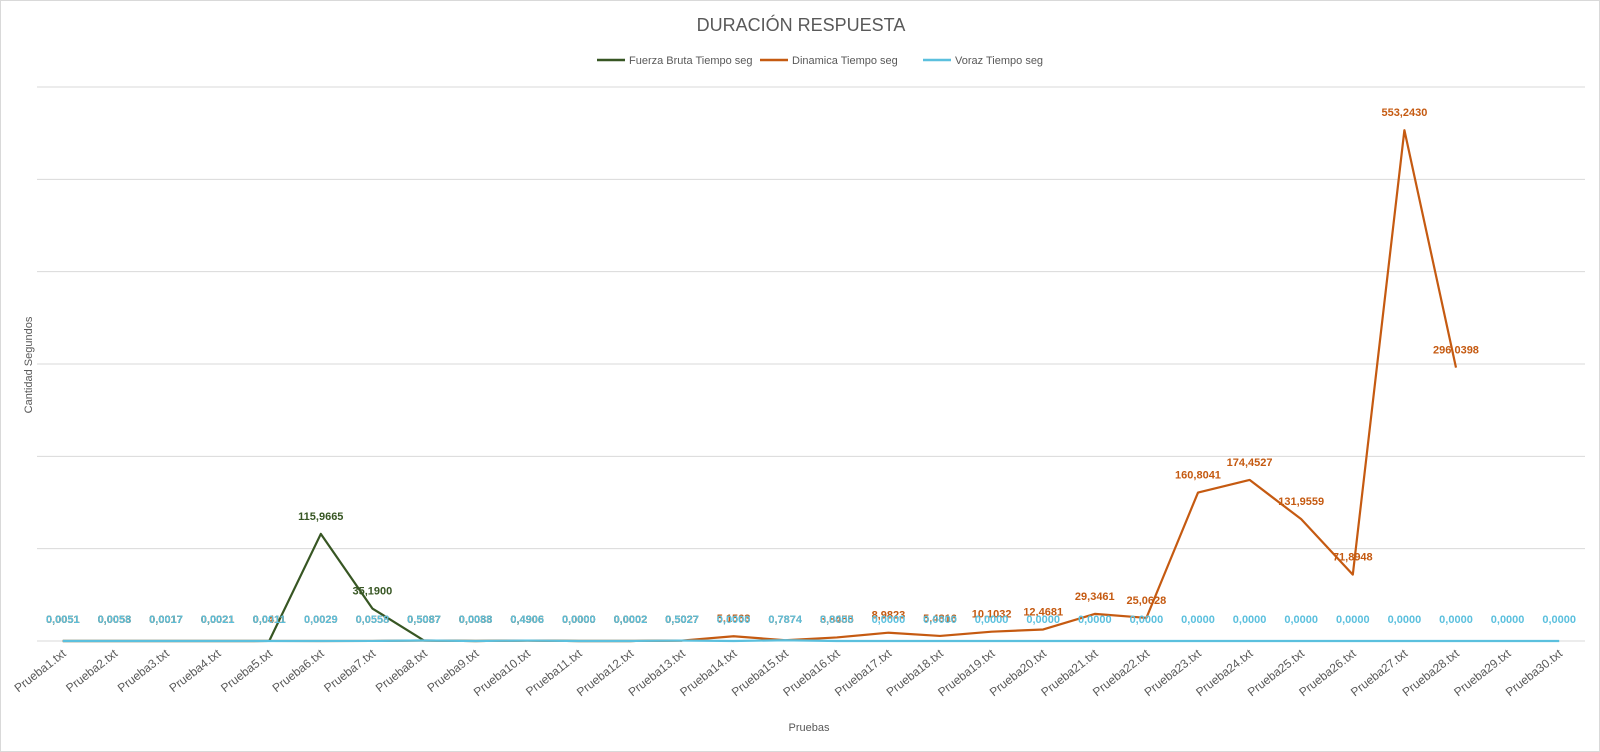 The image size is (1600, 752). I want to click on data-label: 0,0058, so click(115, 620).